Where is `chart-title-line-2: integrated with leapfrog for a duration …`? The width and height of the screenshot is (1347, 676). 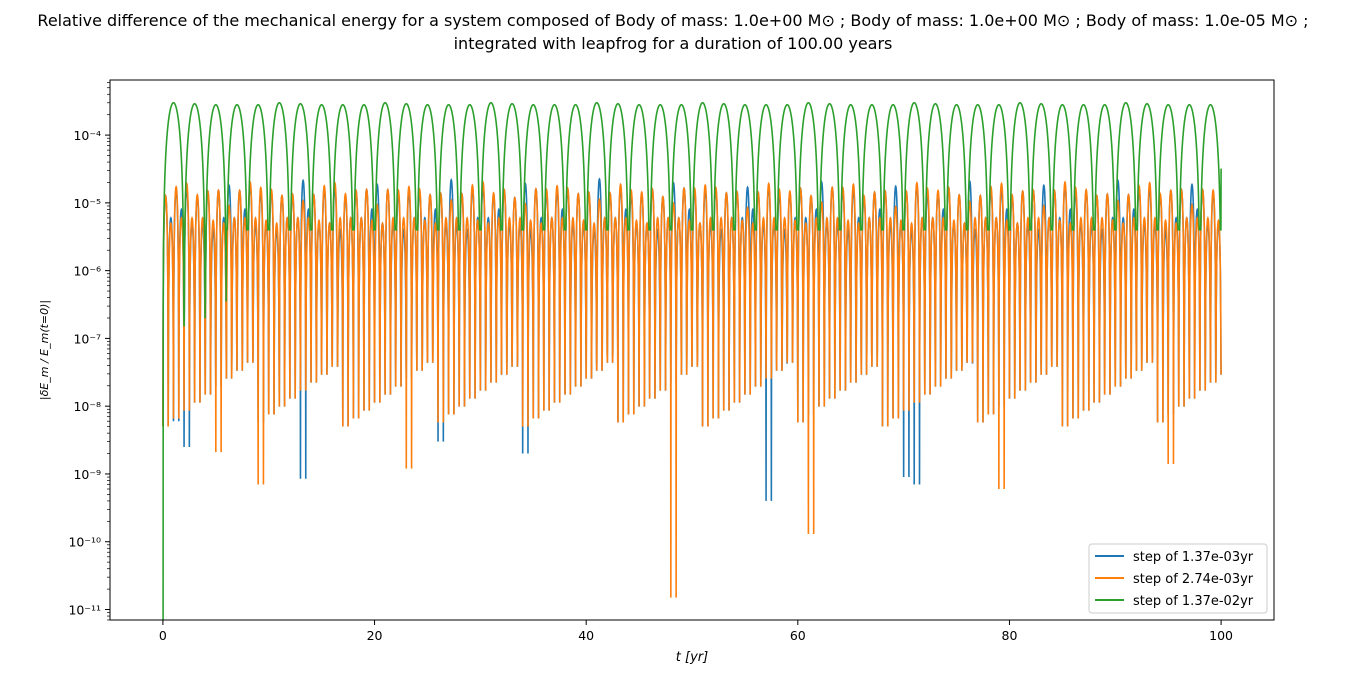 chart-title-line-2: integrated with leapfrog for a duration … is located at coordinates (673, 43).